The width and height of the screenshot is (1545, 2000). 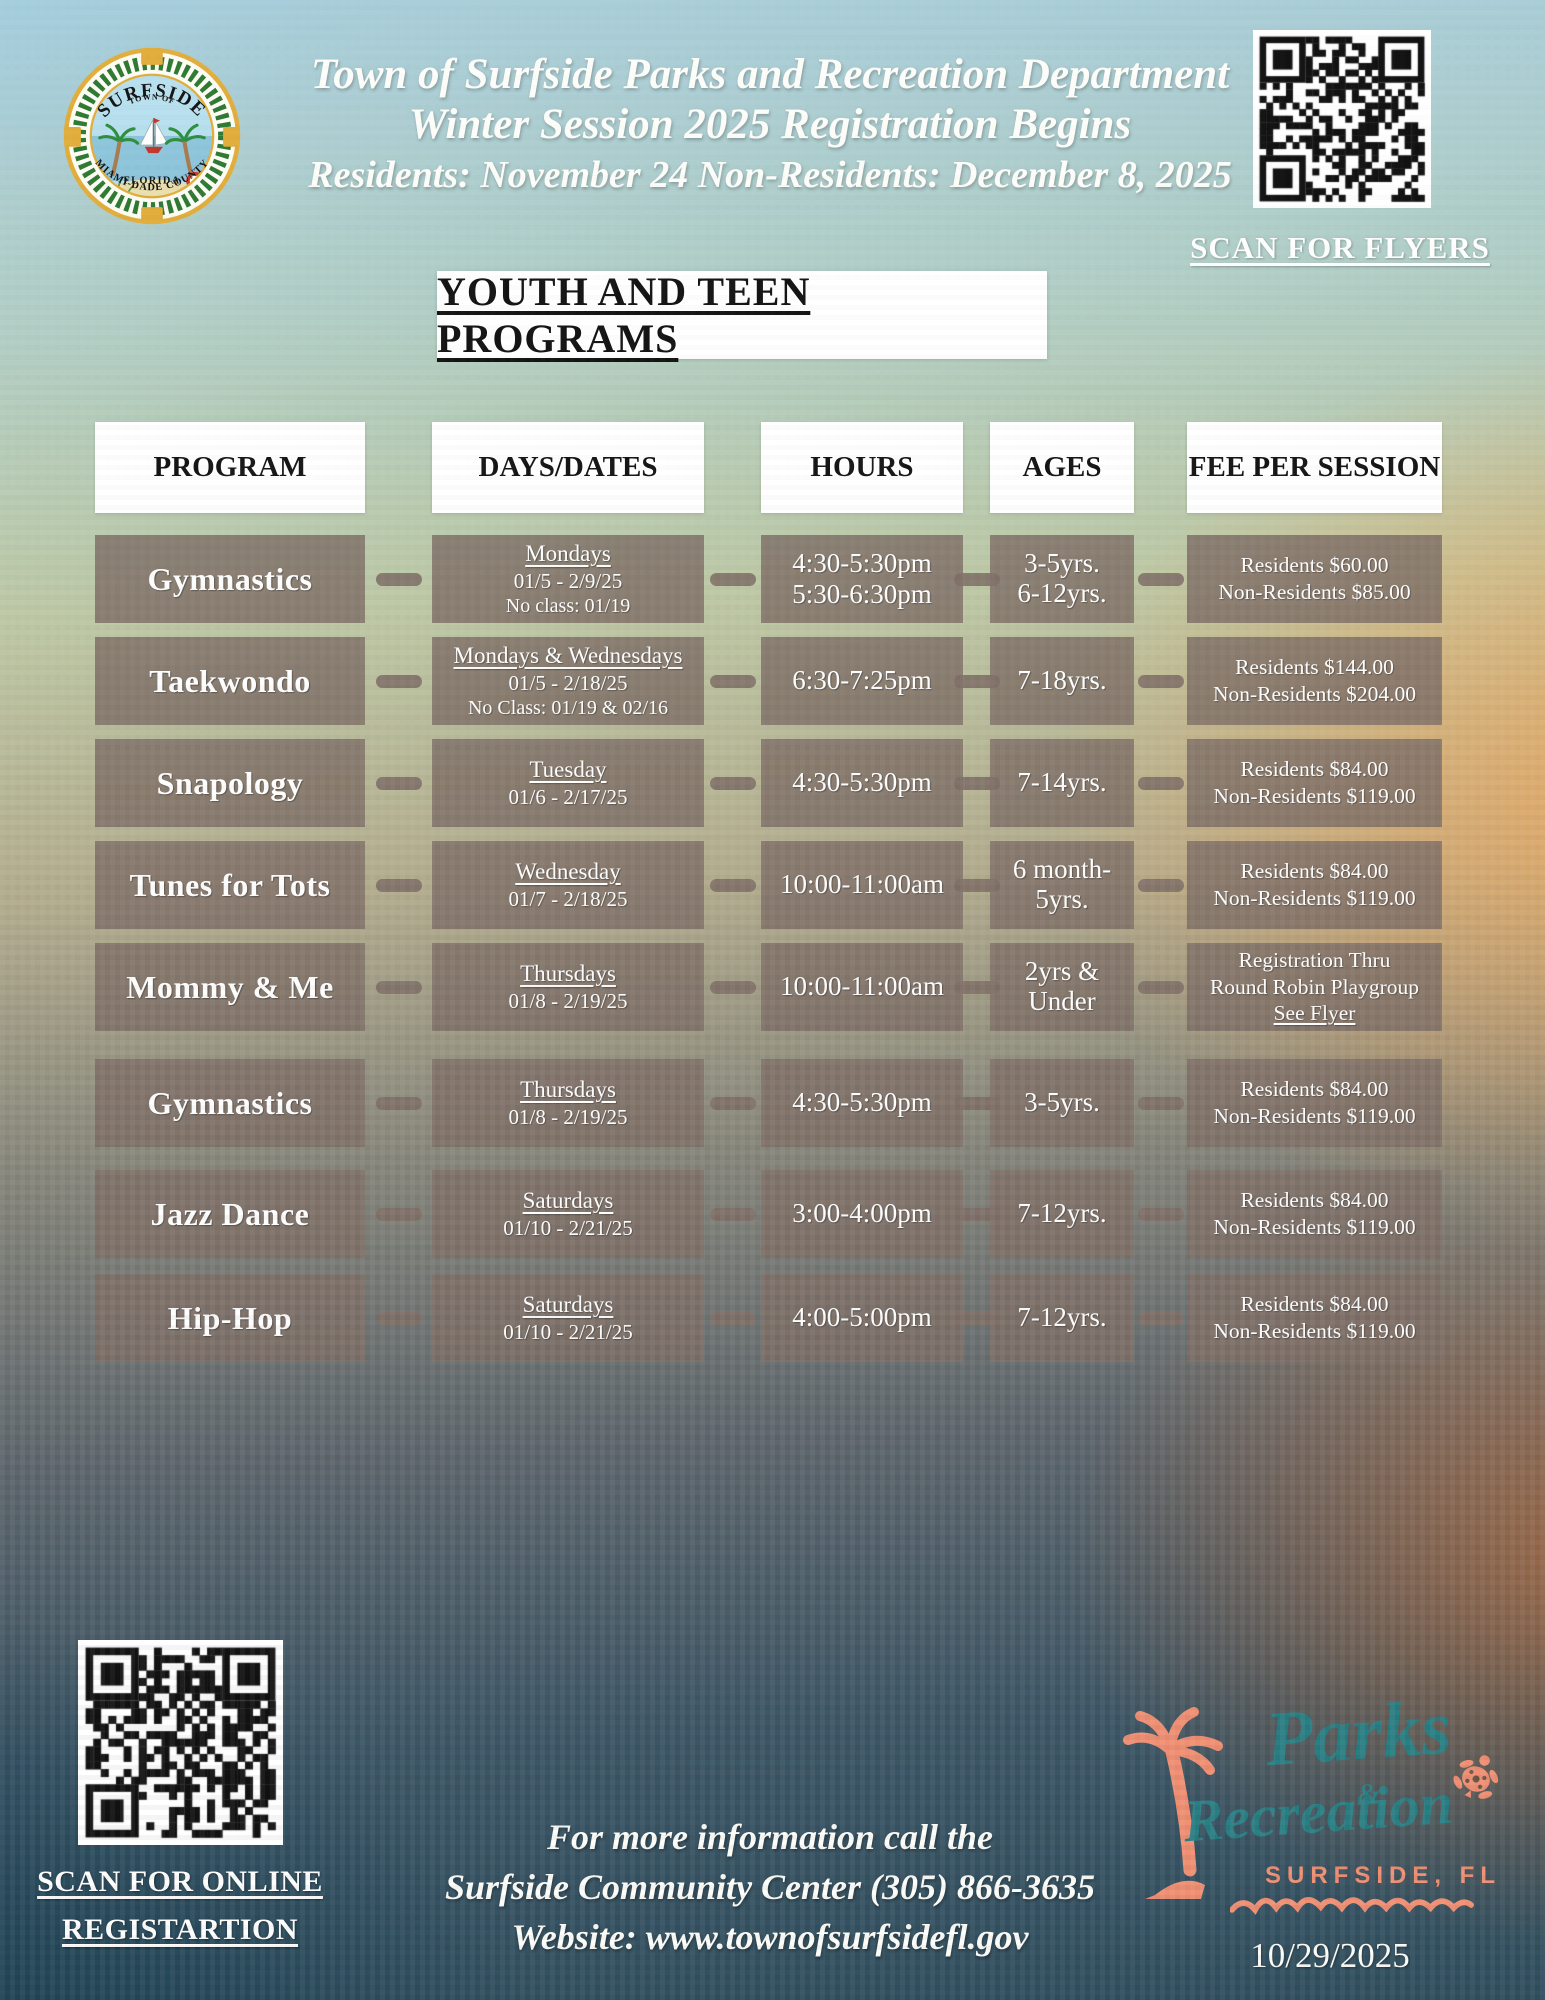 What do you see at coordinates (151, 181) in the screenshot?
I see `seal-state-text: FLORIDA` at bounding box center [151, 181].